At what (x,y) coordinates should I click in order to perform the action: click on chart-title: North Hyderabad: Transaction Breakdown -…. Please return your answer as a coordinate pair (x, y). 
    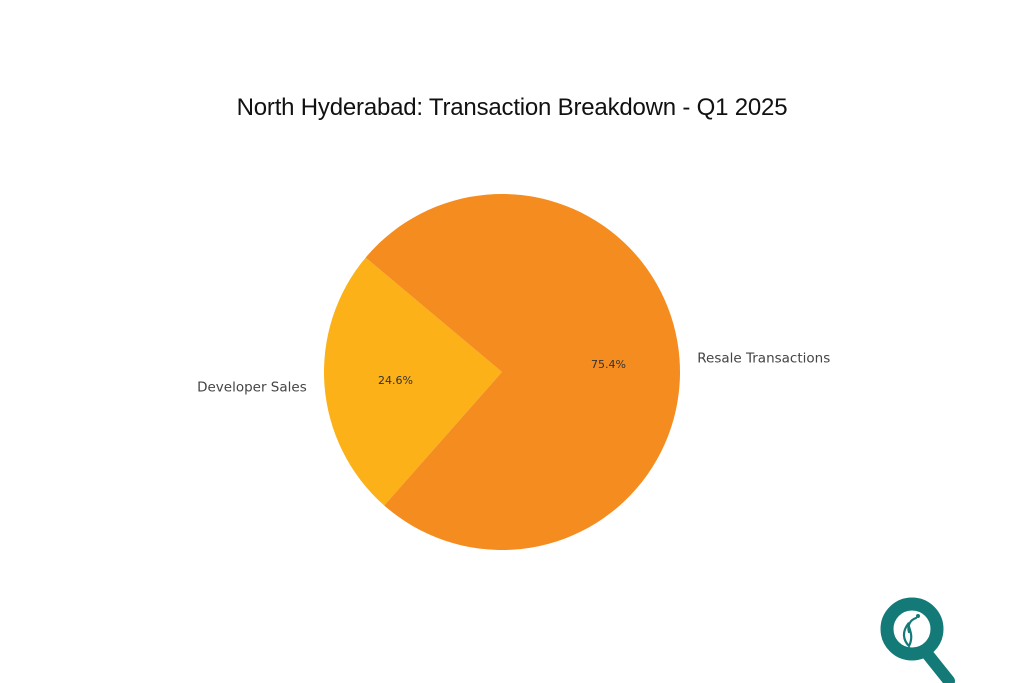
    Looking at the image, I should click on (512, 107).